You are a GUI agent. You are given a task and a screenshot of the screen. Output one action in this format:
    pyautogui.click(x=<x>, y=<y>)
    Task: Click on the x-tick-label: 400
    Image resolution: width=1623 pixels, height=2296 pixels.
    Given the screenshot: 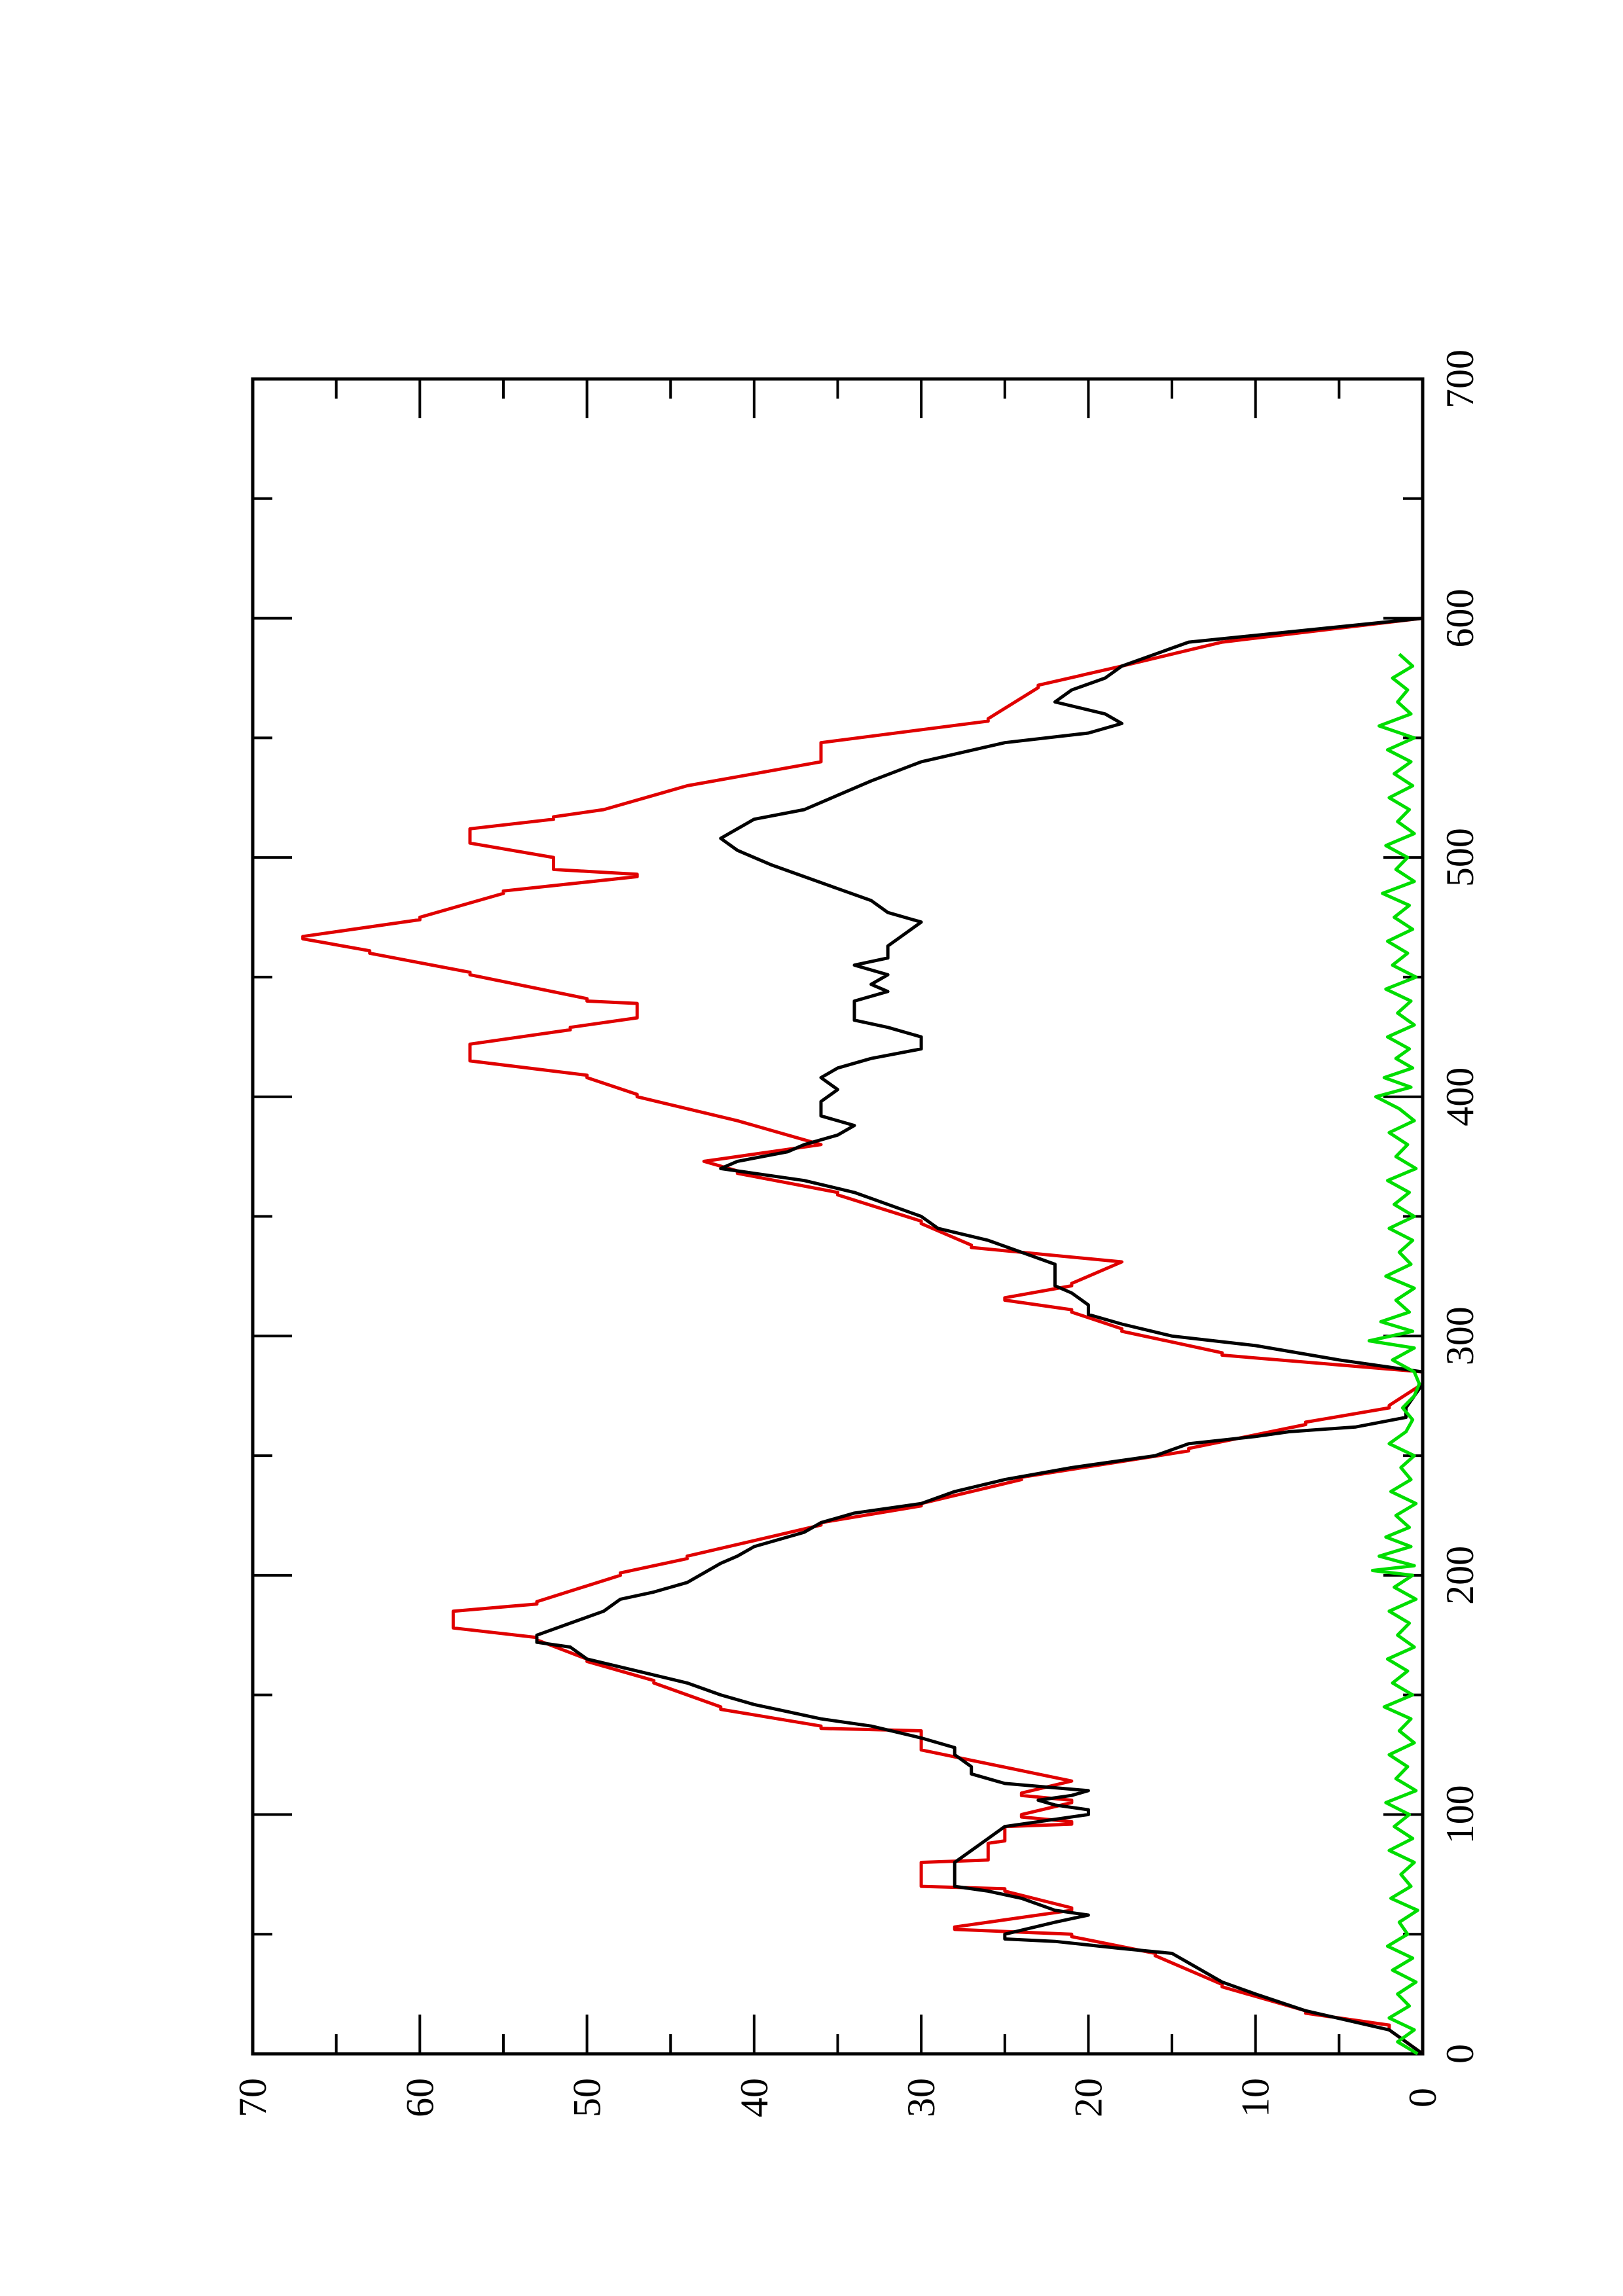 What is the action you would take?
    pyautogui.click(x=1460, y=1096)
    